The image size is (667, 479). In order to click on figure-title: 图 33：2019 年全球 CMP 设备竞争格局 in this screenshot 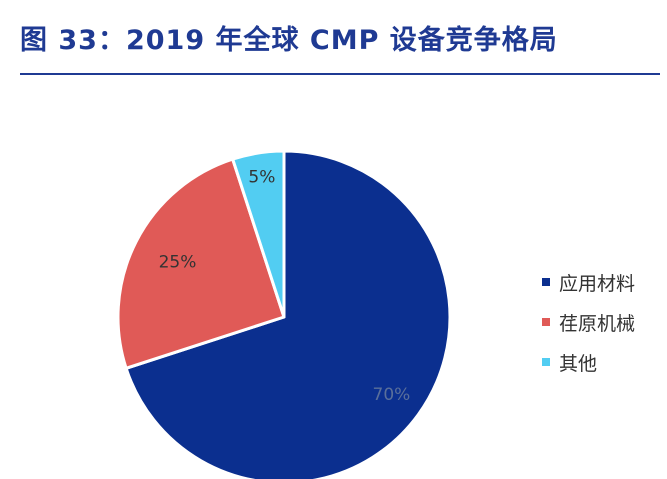, I will do `click(289, 40)`.